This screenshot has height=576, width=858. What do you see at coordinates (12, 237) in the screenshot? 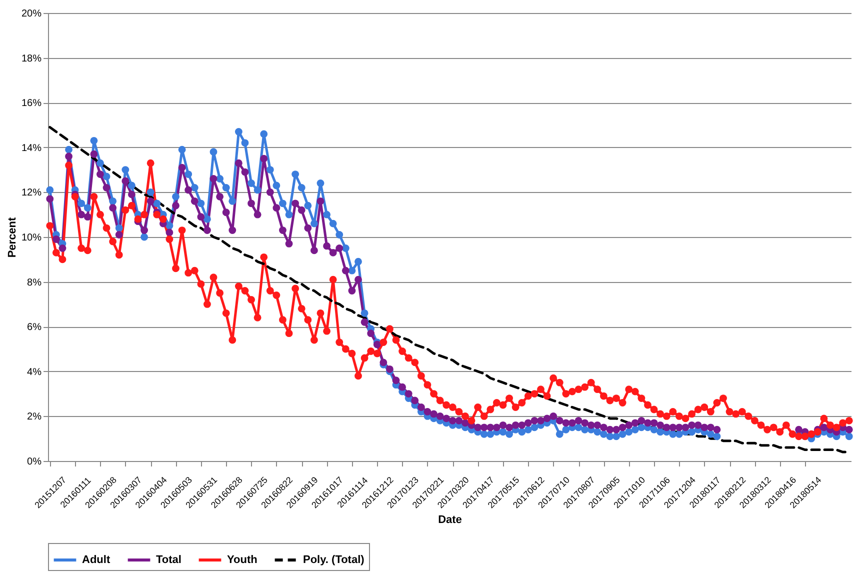
I see `y-axis-title: Percent` at bounding box center [12, 237].